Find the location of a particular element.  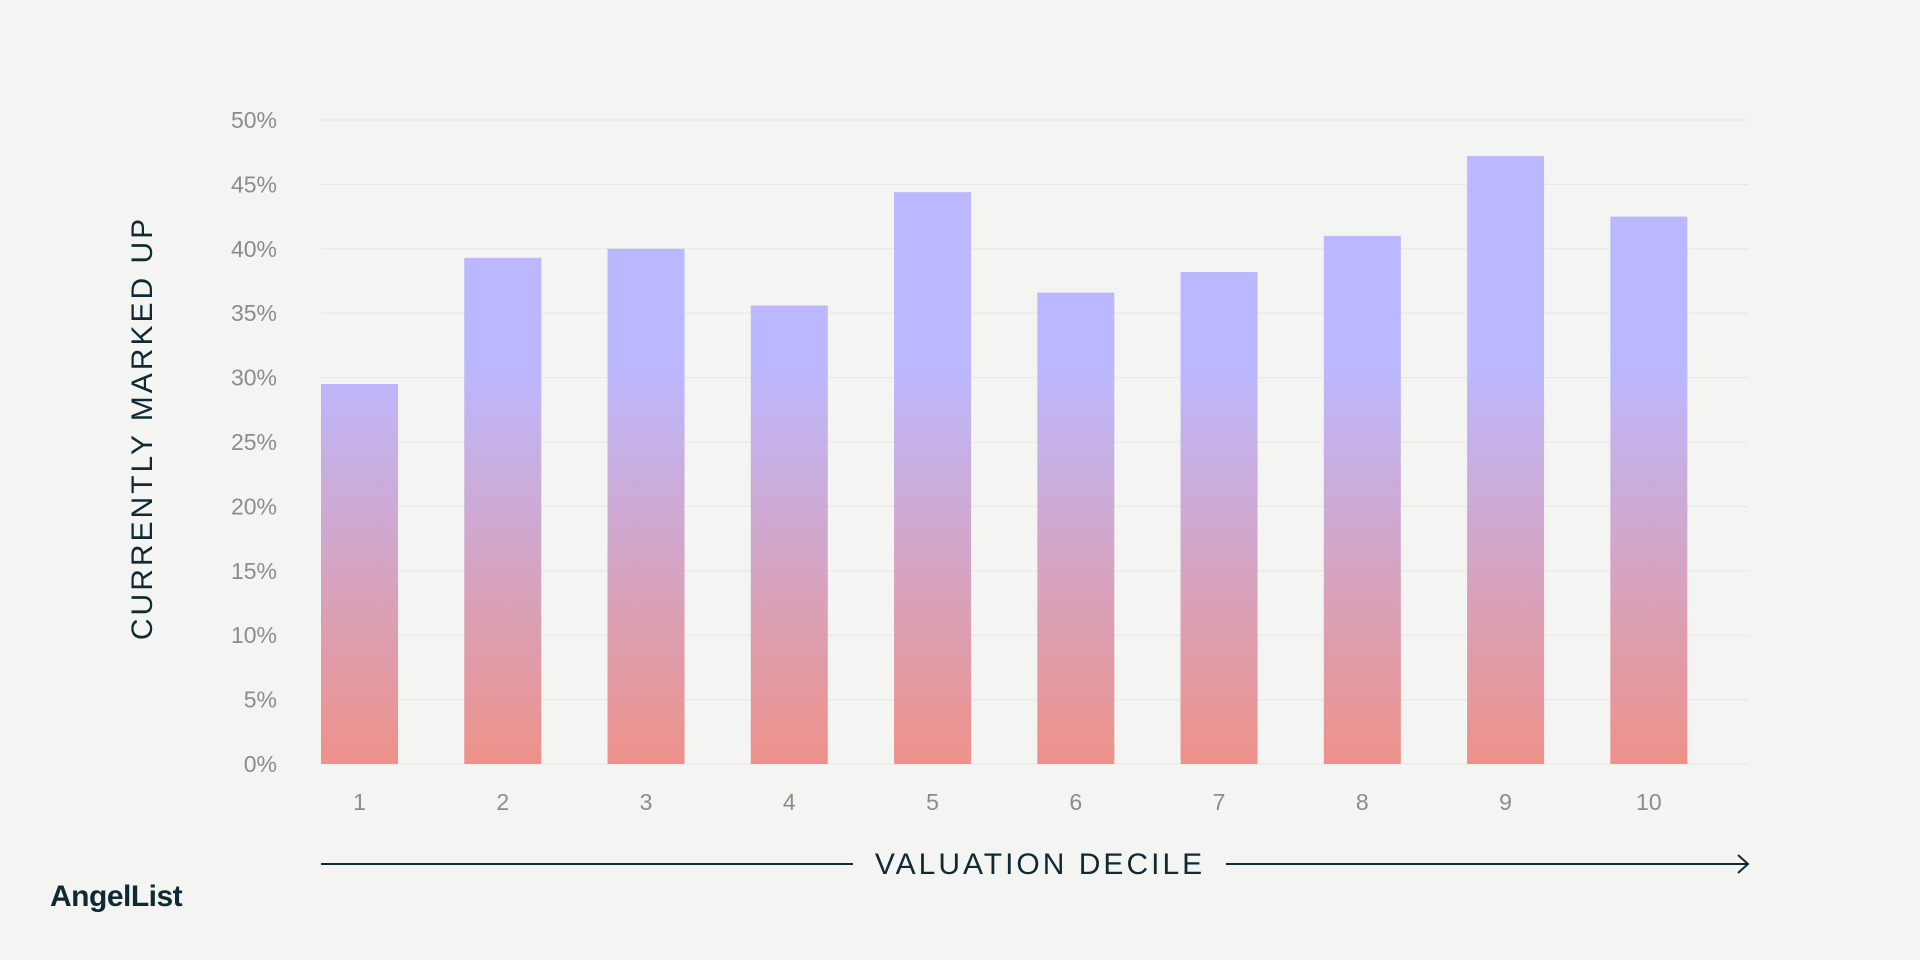

y-axis-title: CURRENTLY MARKED UP is located at coordinates (142, 428).